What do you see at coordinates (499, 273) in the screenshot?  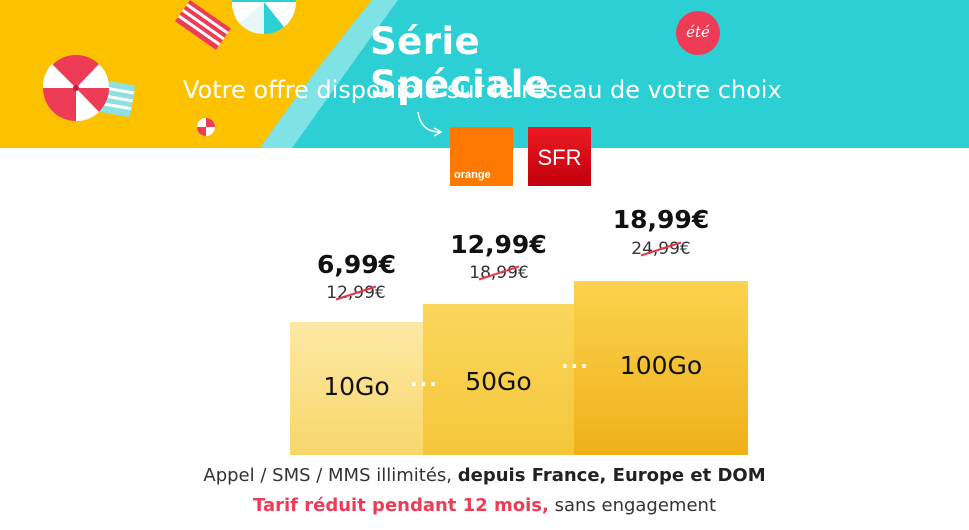 I see `plan-50go-old-price: 18,99€` at bounding box center [499, 273].